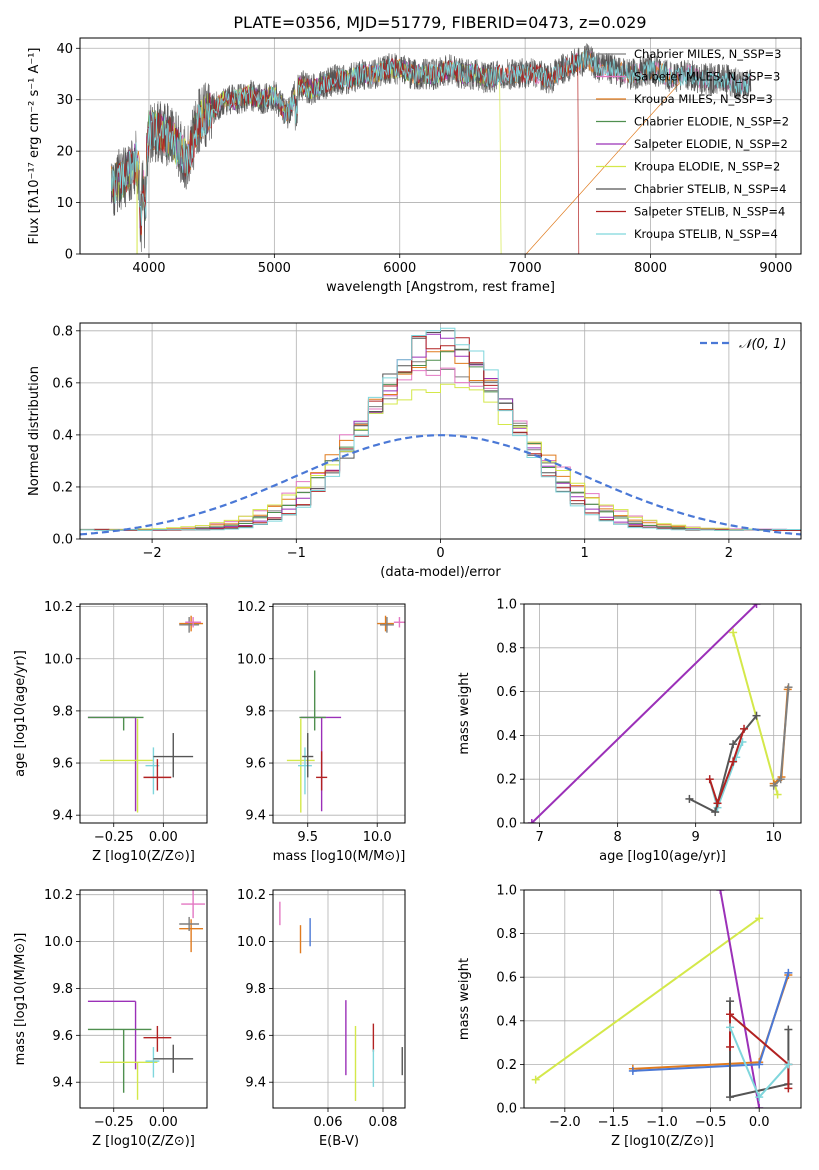  Describe the element at coordinates (163, 837) in the screenshot. I see `x-tick-label: 0.00` at that location.